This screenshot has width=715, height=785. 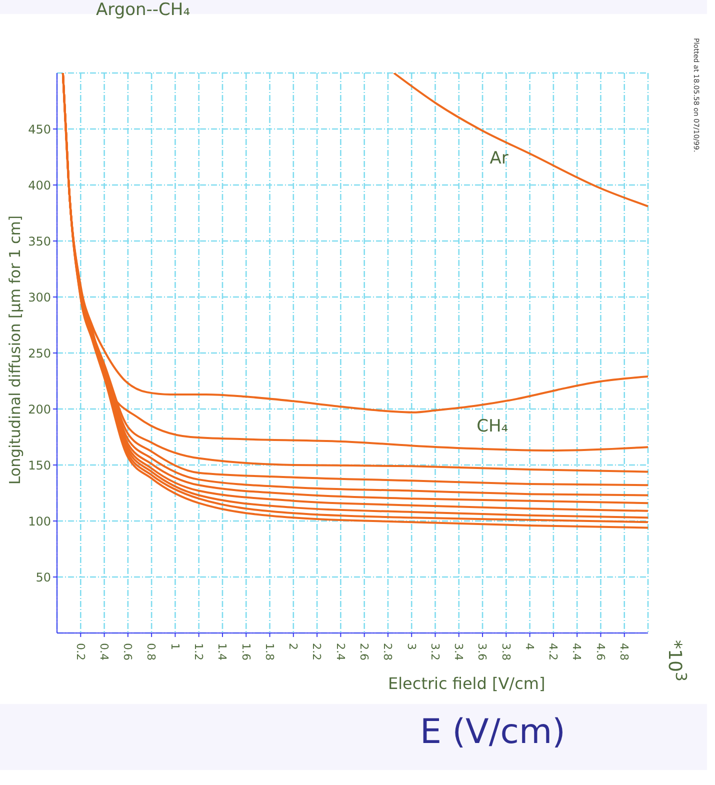 I want to click on x-tick-label: 2.8, so click(x=387, y=651).